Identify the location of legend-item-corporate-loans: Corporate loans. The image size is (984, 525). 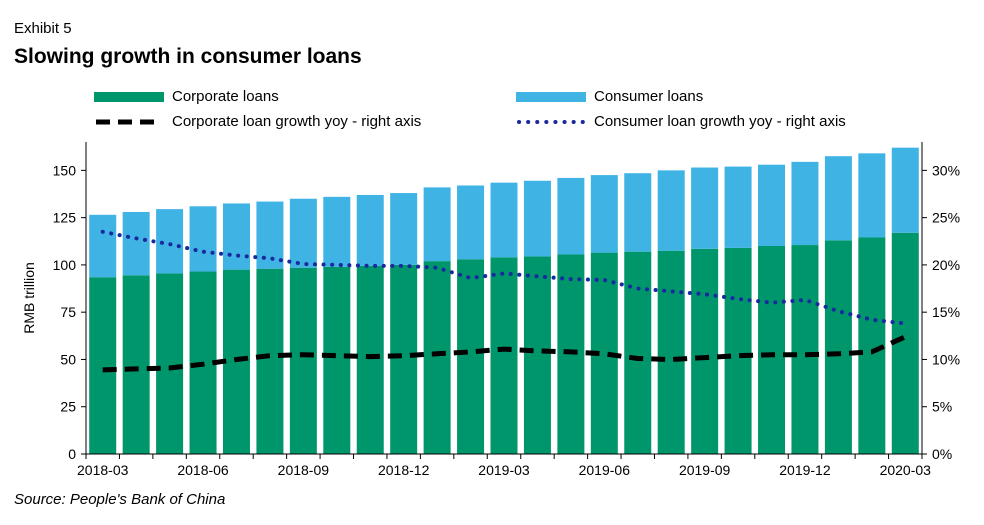
(186, 97).